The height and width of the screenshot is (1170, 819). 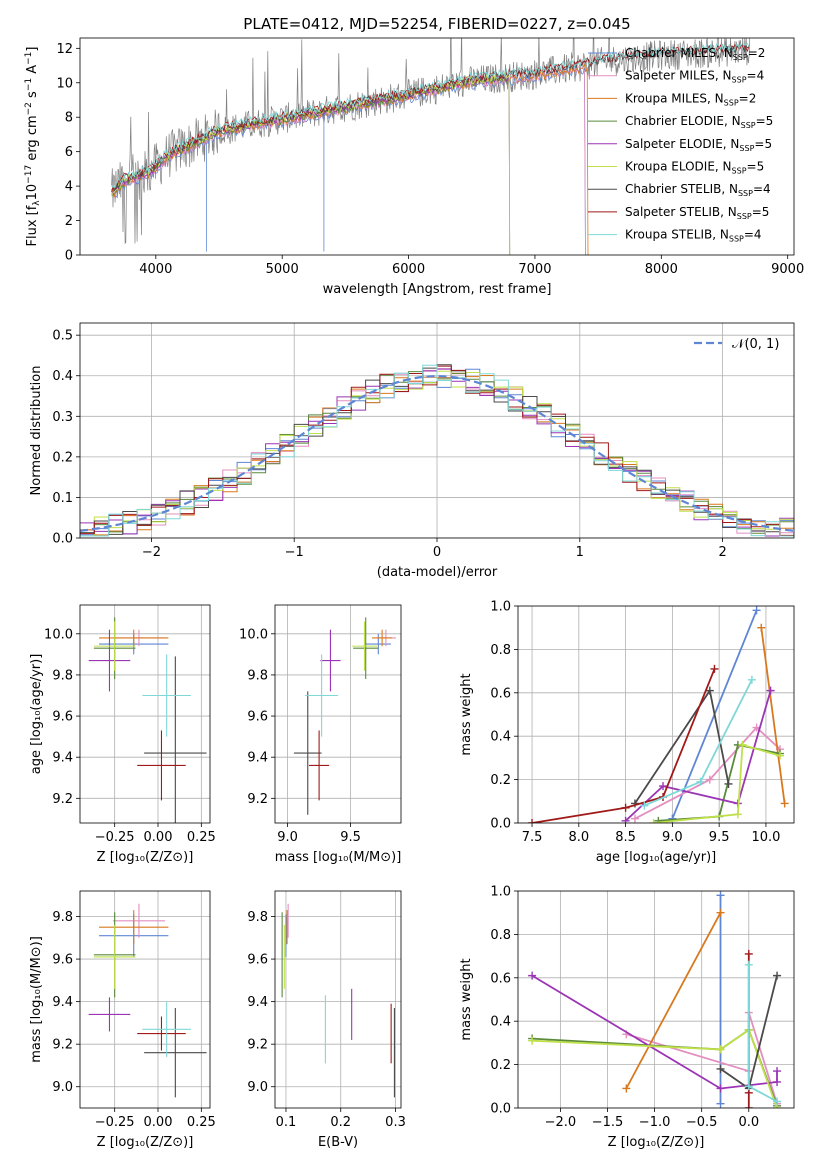 What do you see at coordinates (748, 1122) in the screenshot?
I see `x-tick-label: 0.0` at bounding box center [748, 1122].